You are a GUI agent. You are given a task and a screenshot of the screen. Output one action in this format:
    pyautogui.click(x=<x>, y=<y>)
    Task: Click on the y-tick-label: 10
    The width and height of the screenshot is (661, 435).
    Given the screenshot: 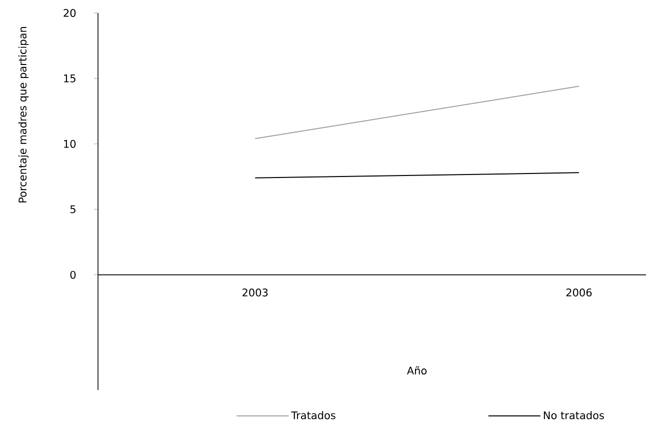 What is the action you would take?
    pyautogui.click(x=70, y=144)
    